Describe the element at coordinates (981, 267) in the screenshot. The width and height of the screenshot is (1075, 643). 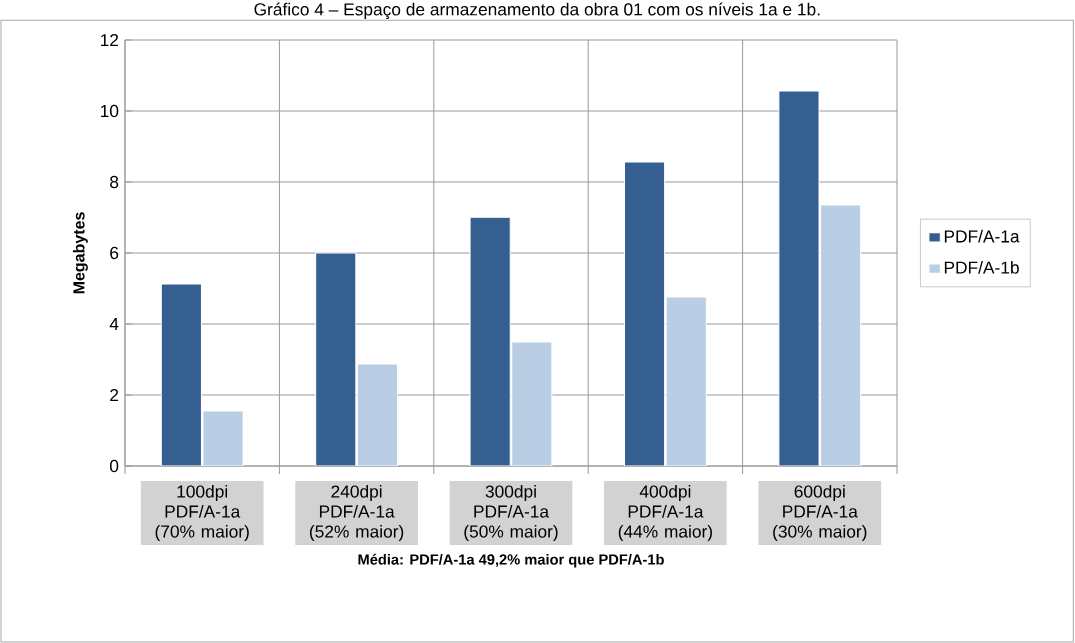
I see `legend-label: PDF/A-1b` at that location.